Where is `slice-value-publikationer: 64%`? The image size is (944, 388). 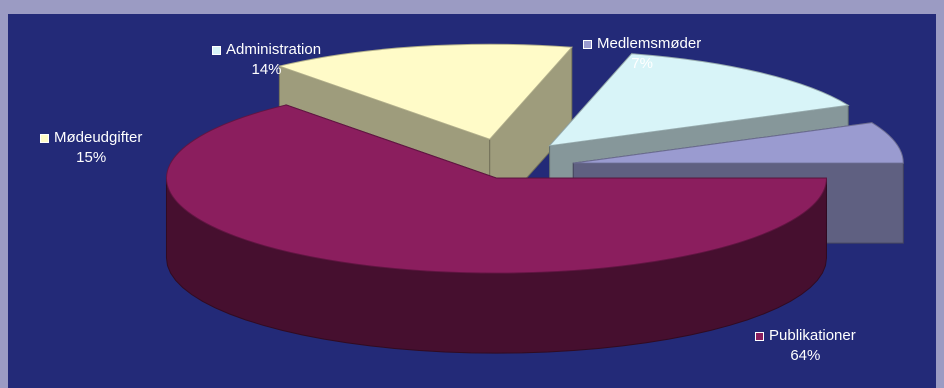
slice-value-publikationer: 64% is located at coordinates (805, 355).